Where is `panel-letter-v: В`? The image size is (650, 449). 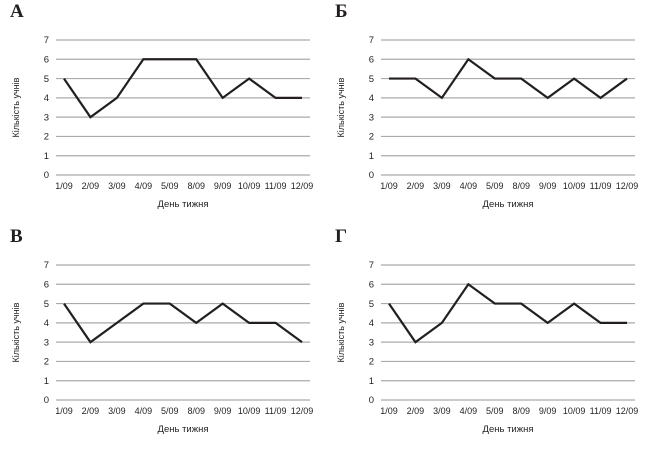 panel-letter-v: В is located at coordinates (16, 236).